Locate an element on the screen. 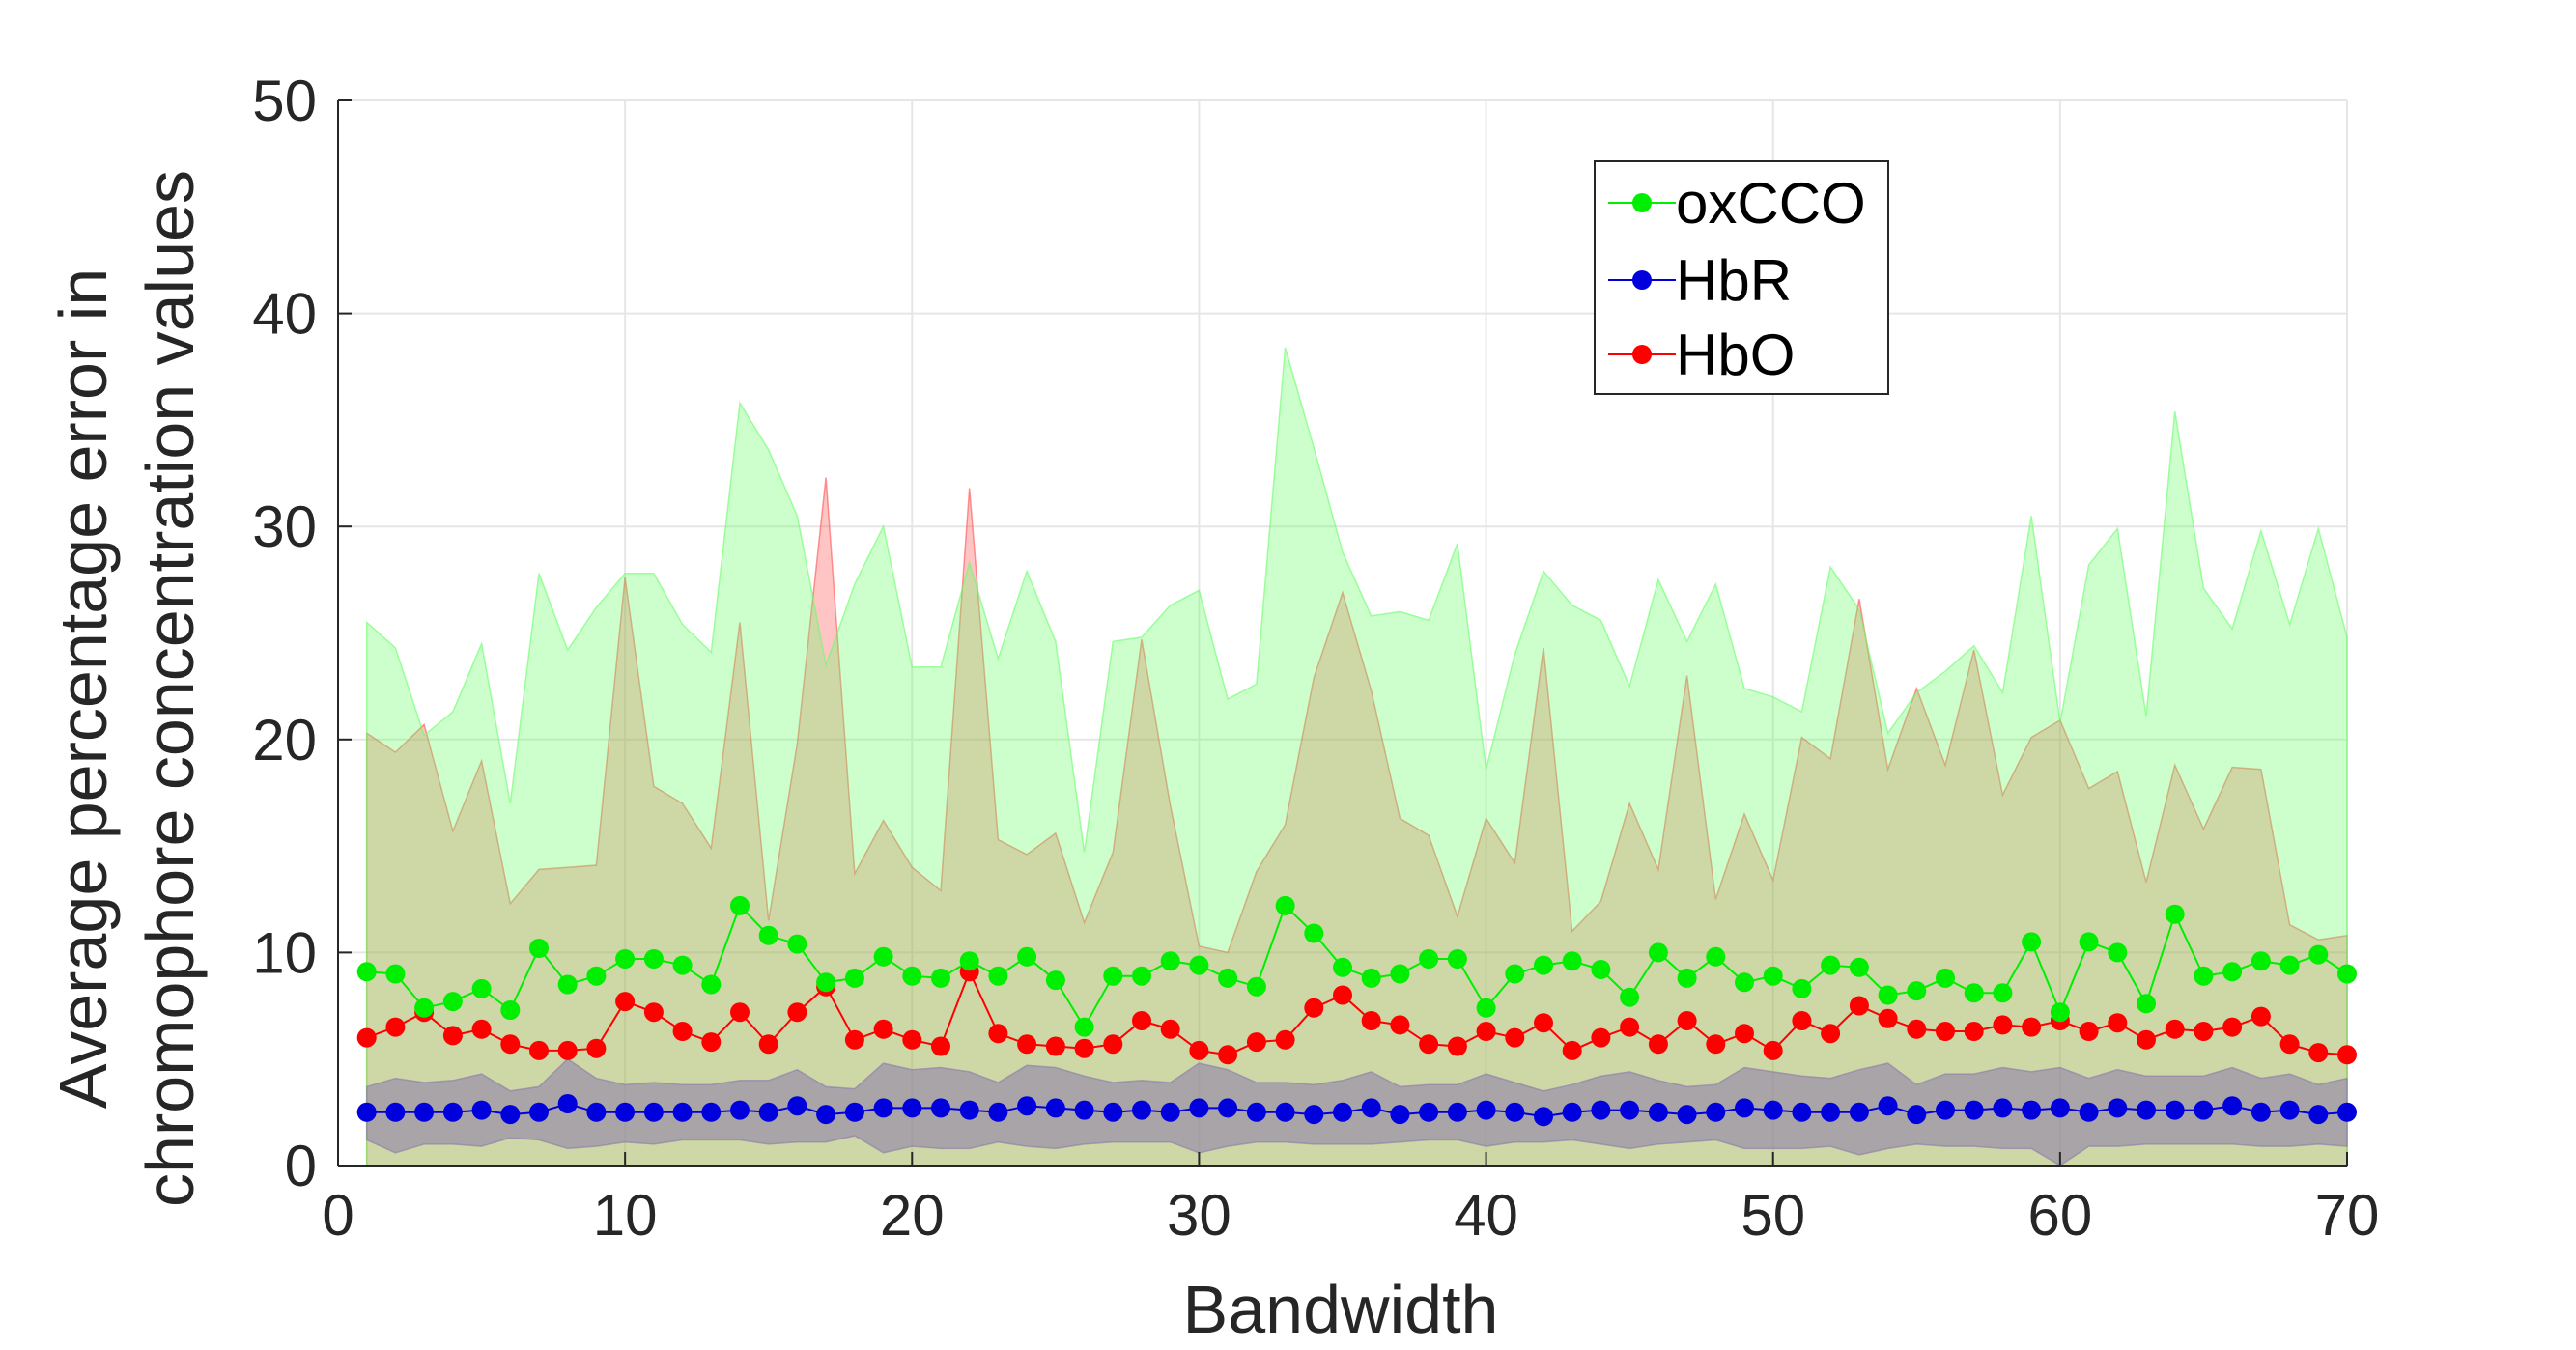  y-tick-label: 10 is located at coordinates (284, 952).